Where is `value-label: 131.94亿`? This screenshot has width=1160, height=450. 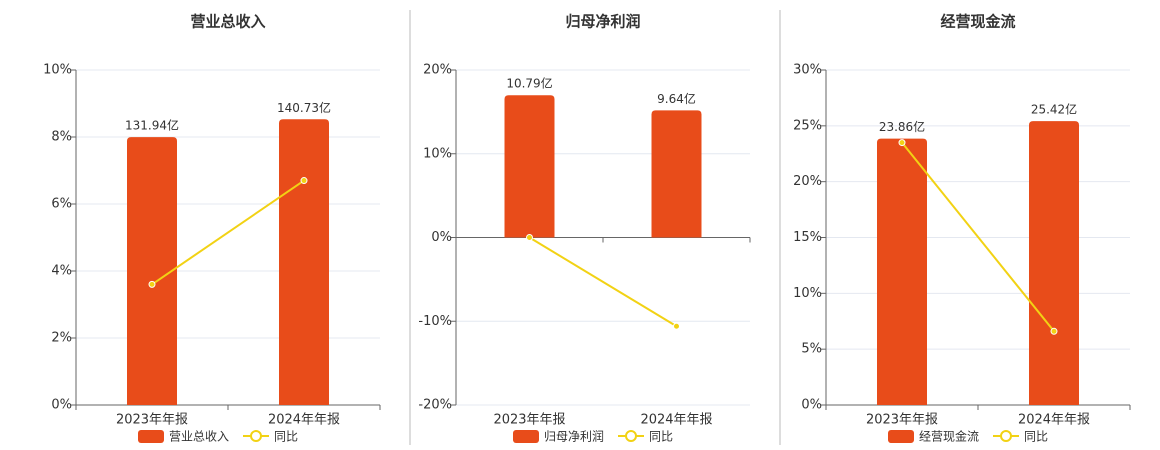
value-label: 131.94亿 is located at coordinates (152, 125).